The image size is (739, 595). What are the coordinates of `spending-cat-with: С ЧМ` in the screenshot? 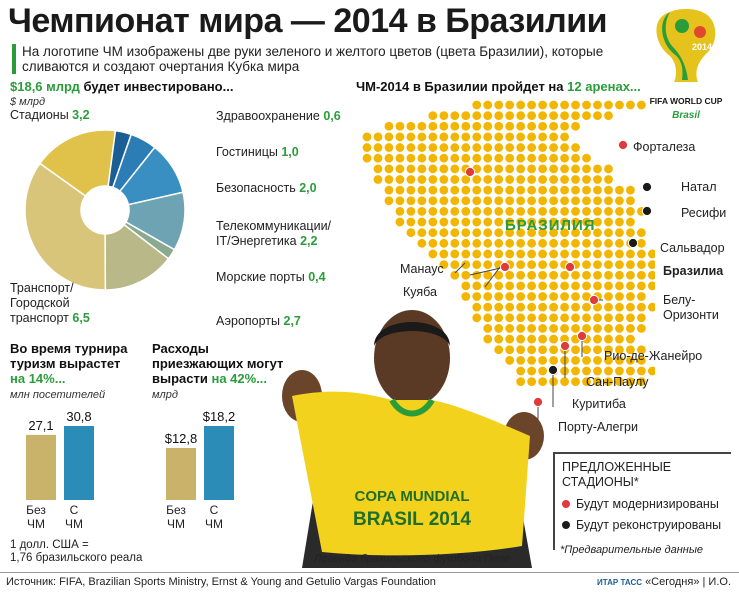 It's located at (214, 517).